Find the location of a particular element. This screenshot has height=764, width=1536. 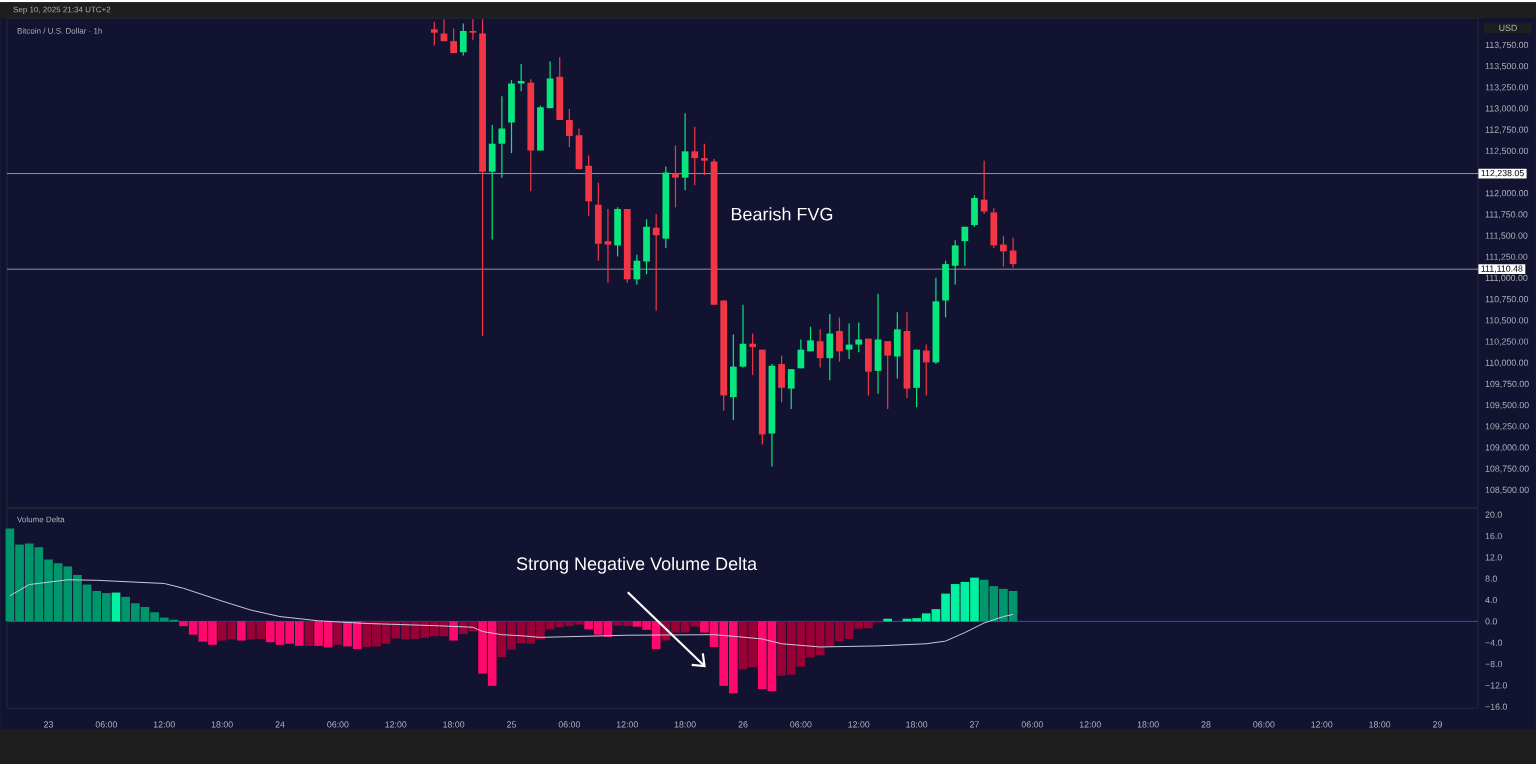

y-tick-label: 110,000.00 is located at coordinates (1507, 363).